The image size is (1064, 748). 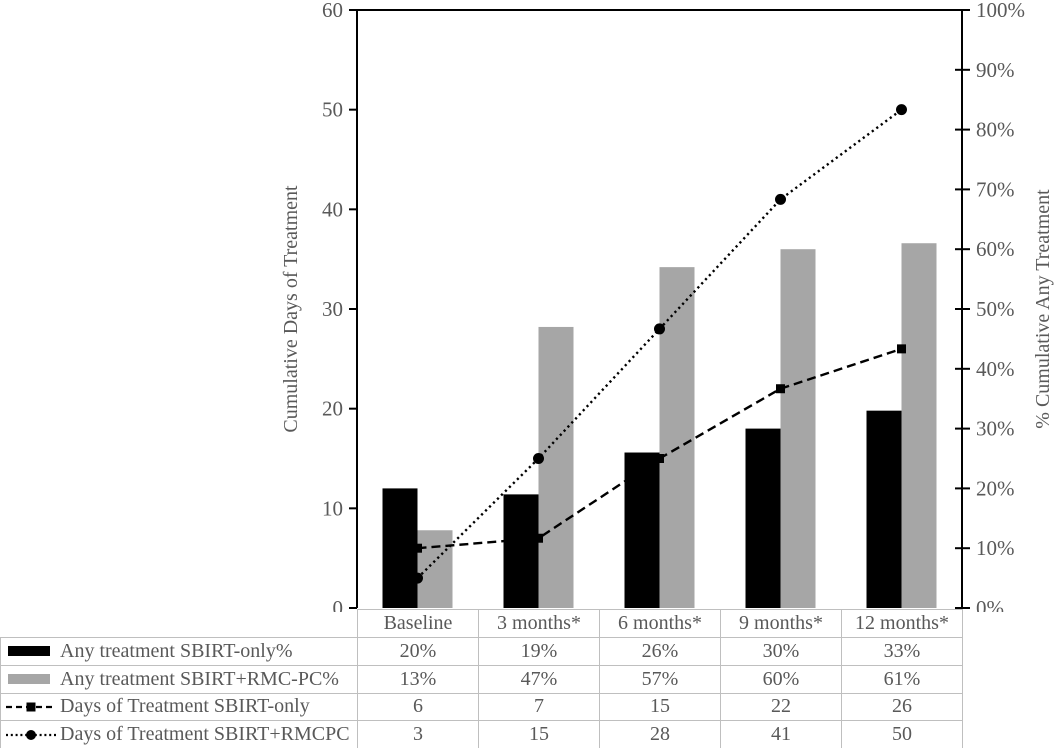 I want to click on right-tick-label-40%: 40%, so click(x=995, y=369).